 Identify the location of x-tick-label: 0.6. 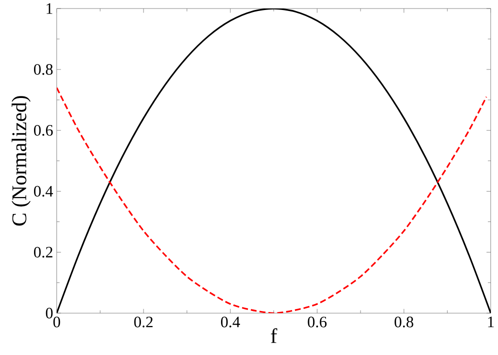
(317, 322).